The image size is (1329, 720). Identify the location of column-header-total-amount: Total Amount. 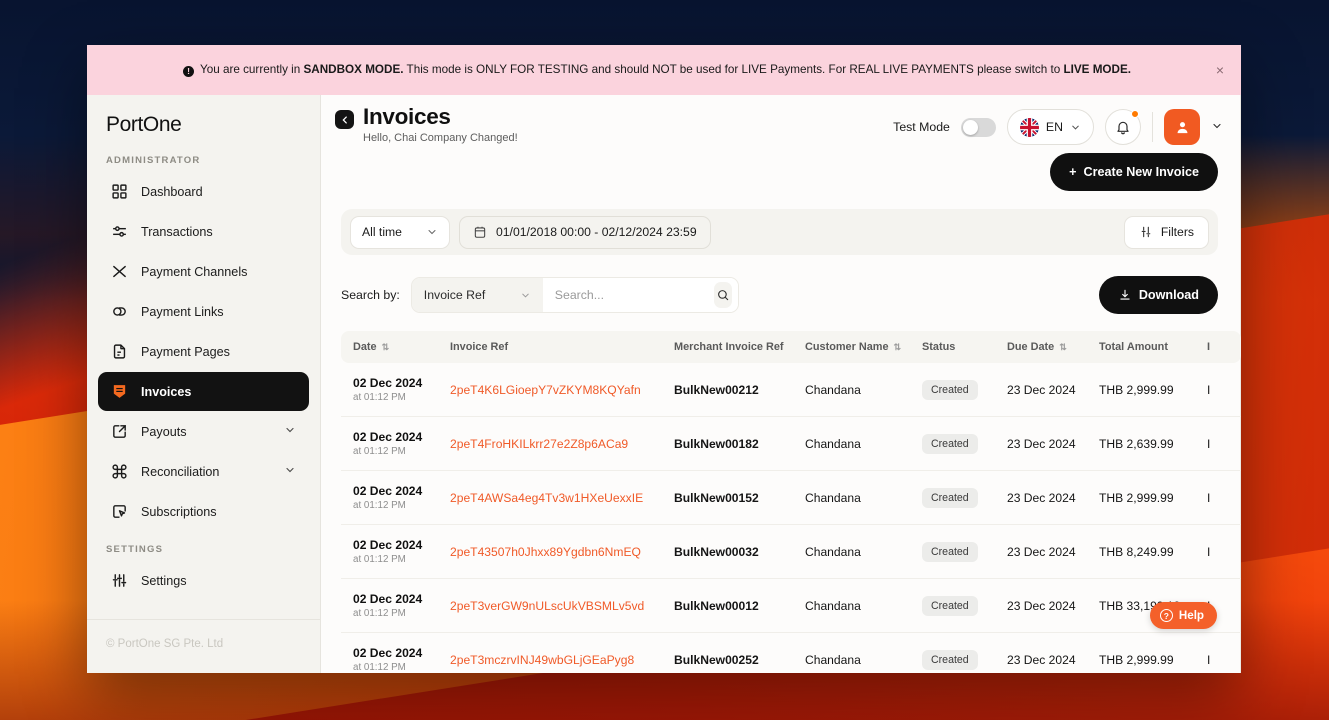
(1147, 347).